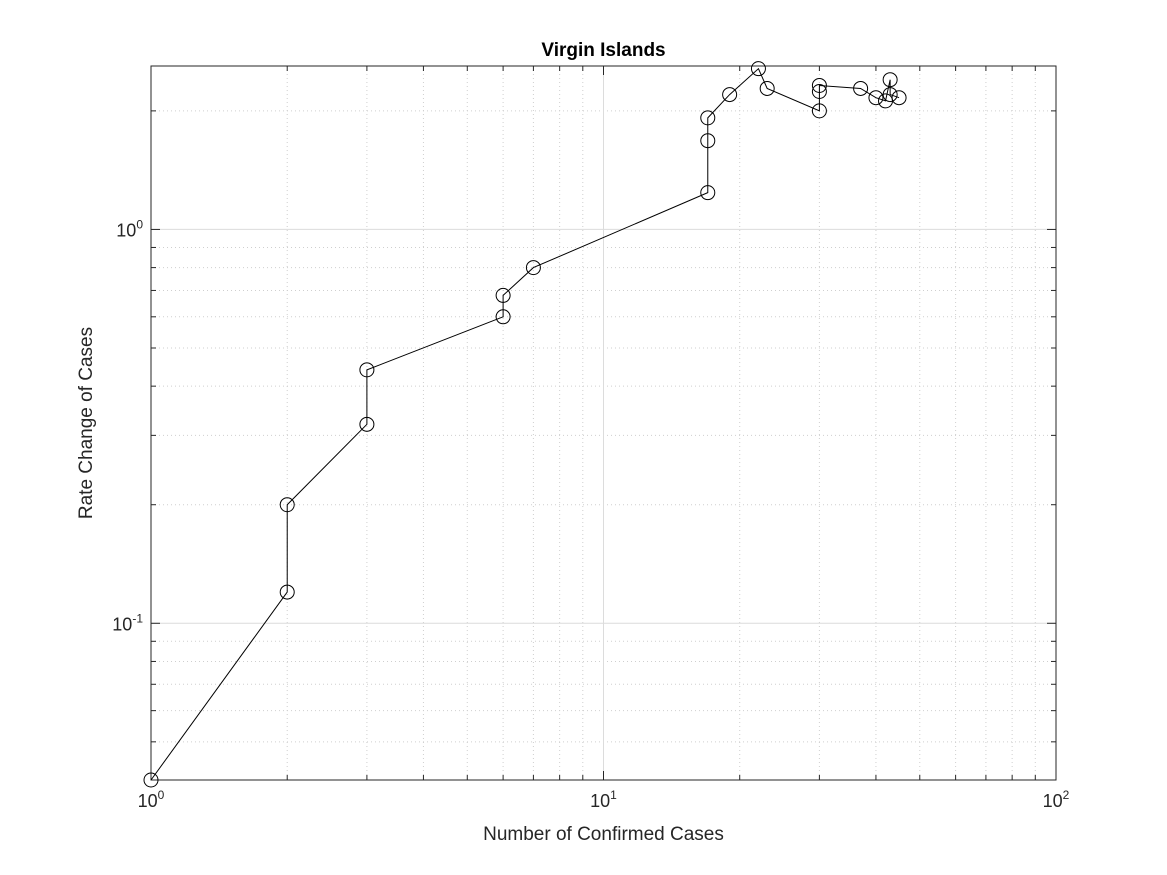 The width and height of the screenshot is (1167, 875). I want to click on x-tick-label: 10², so click(1056, 799).